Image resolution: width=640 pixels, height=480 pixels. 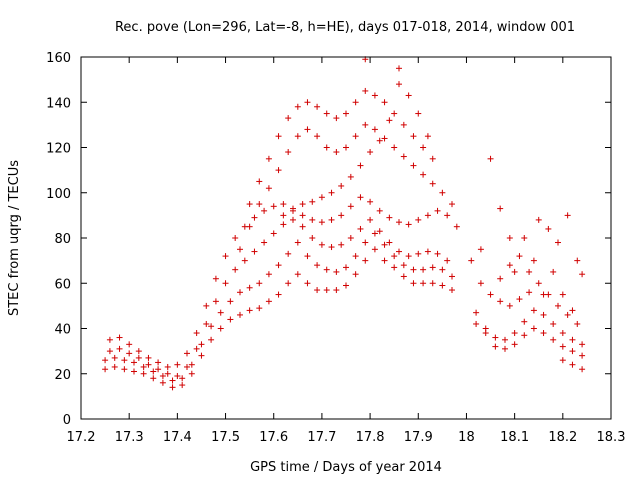 I want to click on x-tick-label: 17.3, so click(x=129, y=437).